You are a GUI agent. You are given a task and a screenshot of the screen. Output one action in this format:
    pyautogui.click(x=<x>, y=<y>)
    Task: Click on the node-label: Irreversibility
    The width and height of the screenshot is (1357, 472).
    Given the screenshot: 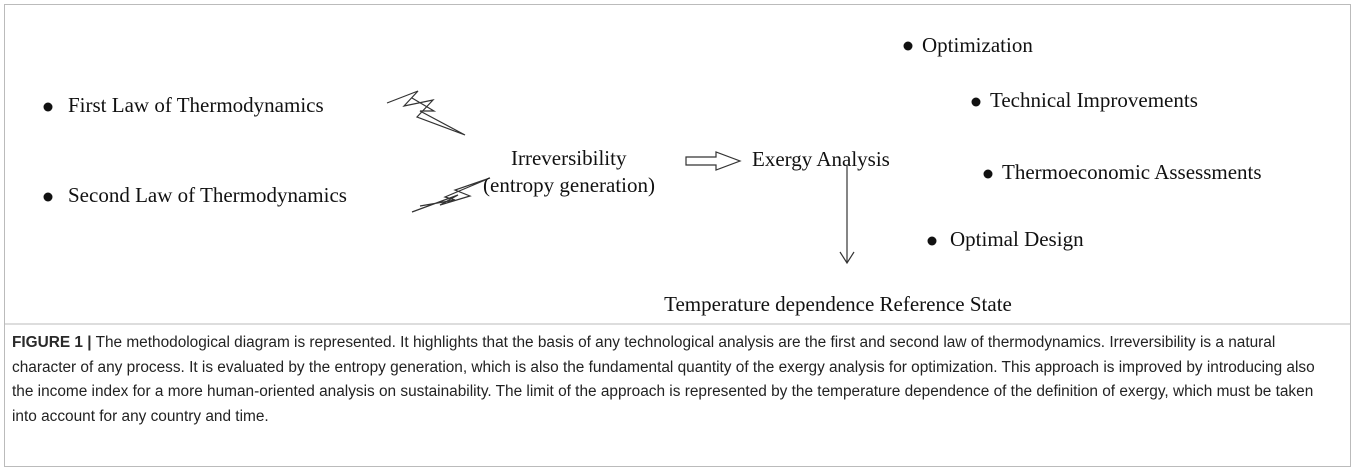 What is the action you would take?
    pyautogui.click(x=569, y=158)
    